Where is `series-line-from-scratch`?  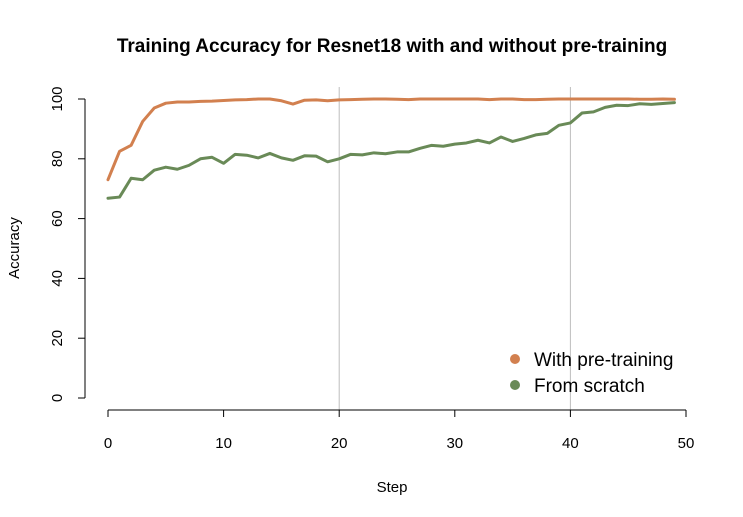 series-line-from-scratch is located at coordinates (391, 150).